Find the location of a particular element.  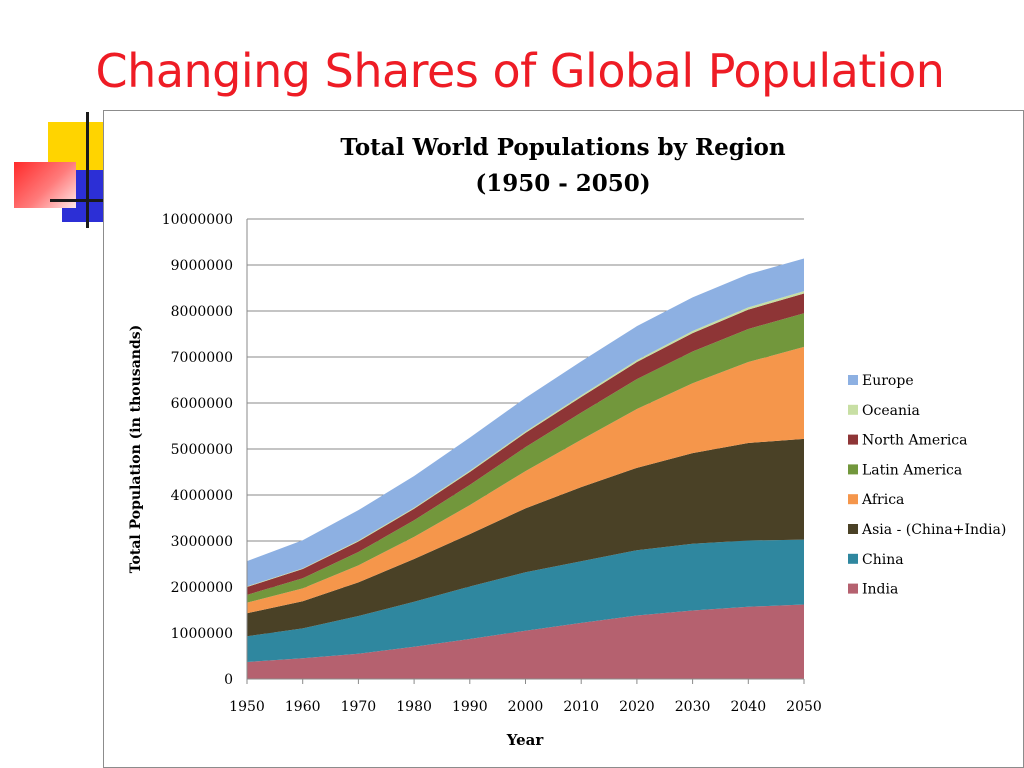

x-tick-label-2020: 2020 is located at coordinates (637, 707).